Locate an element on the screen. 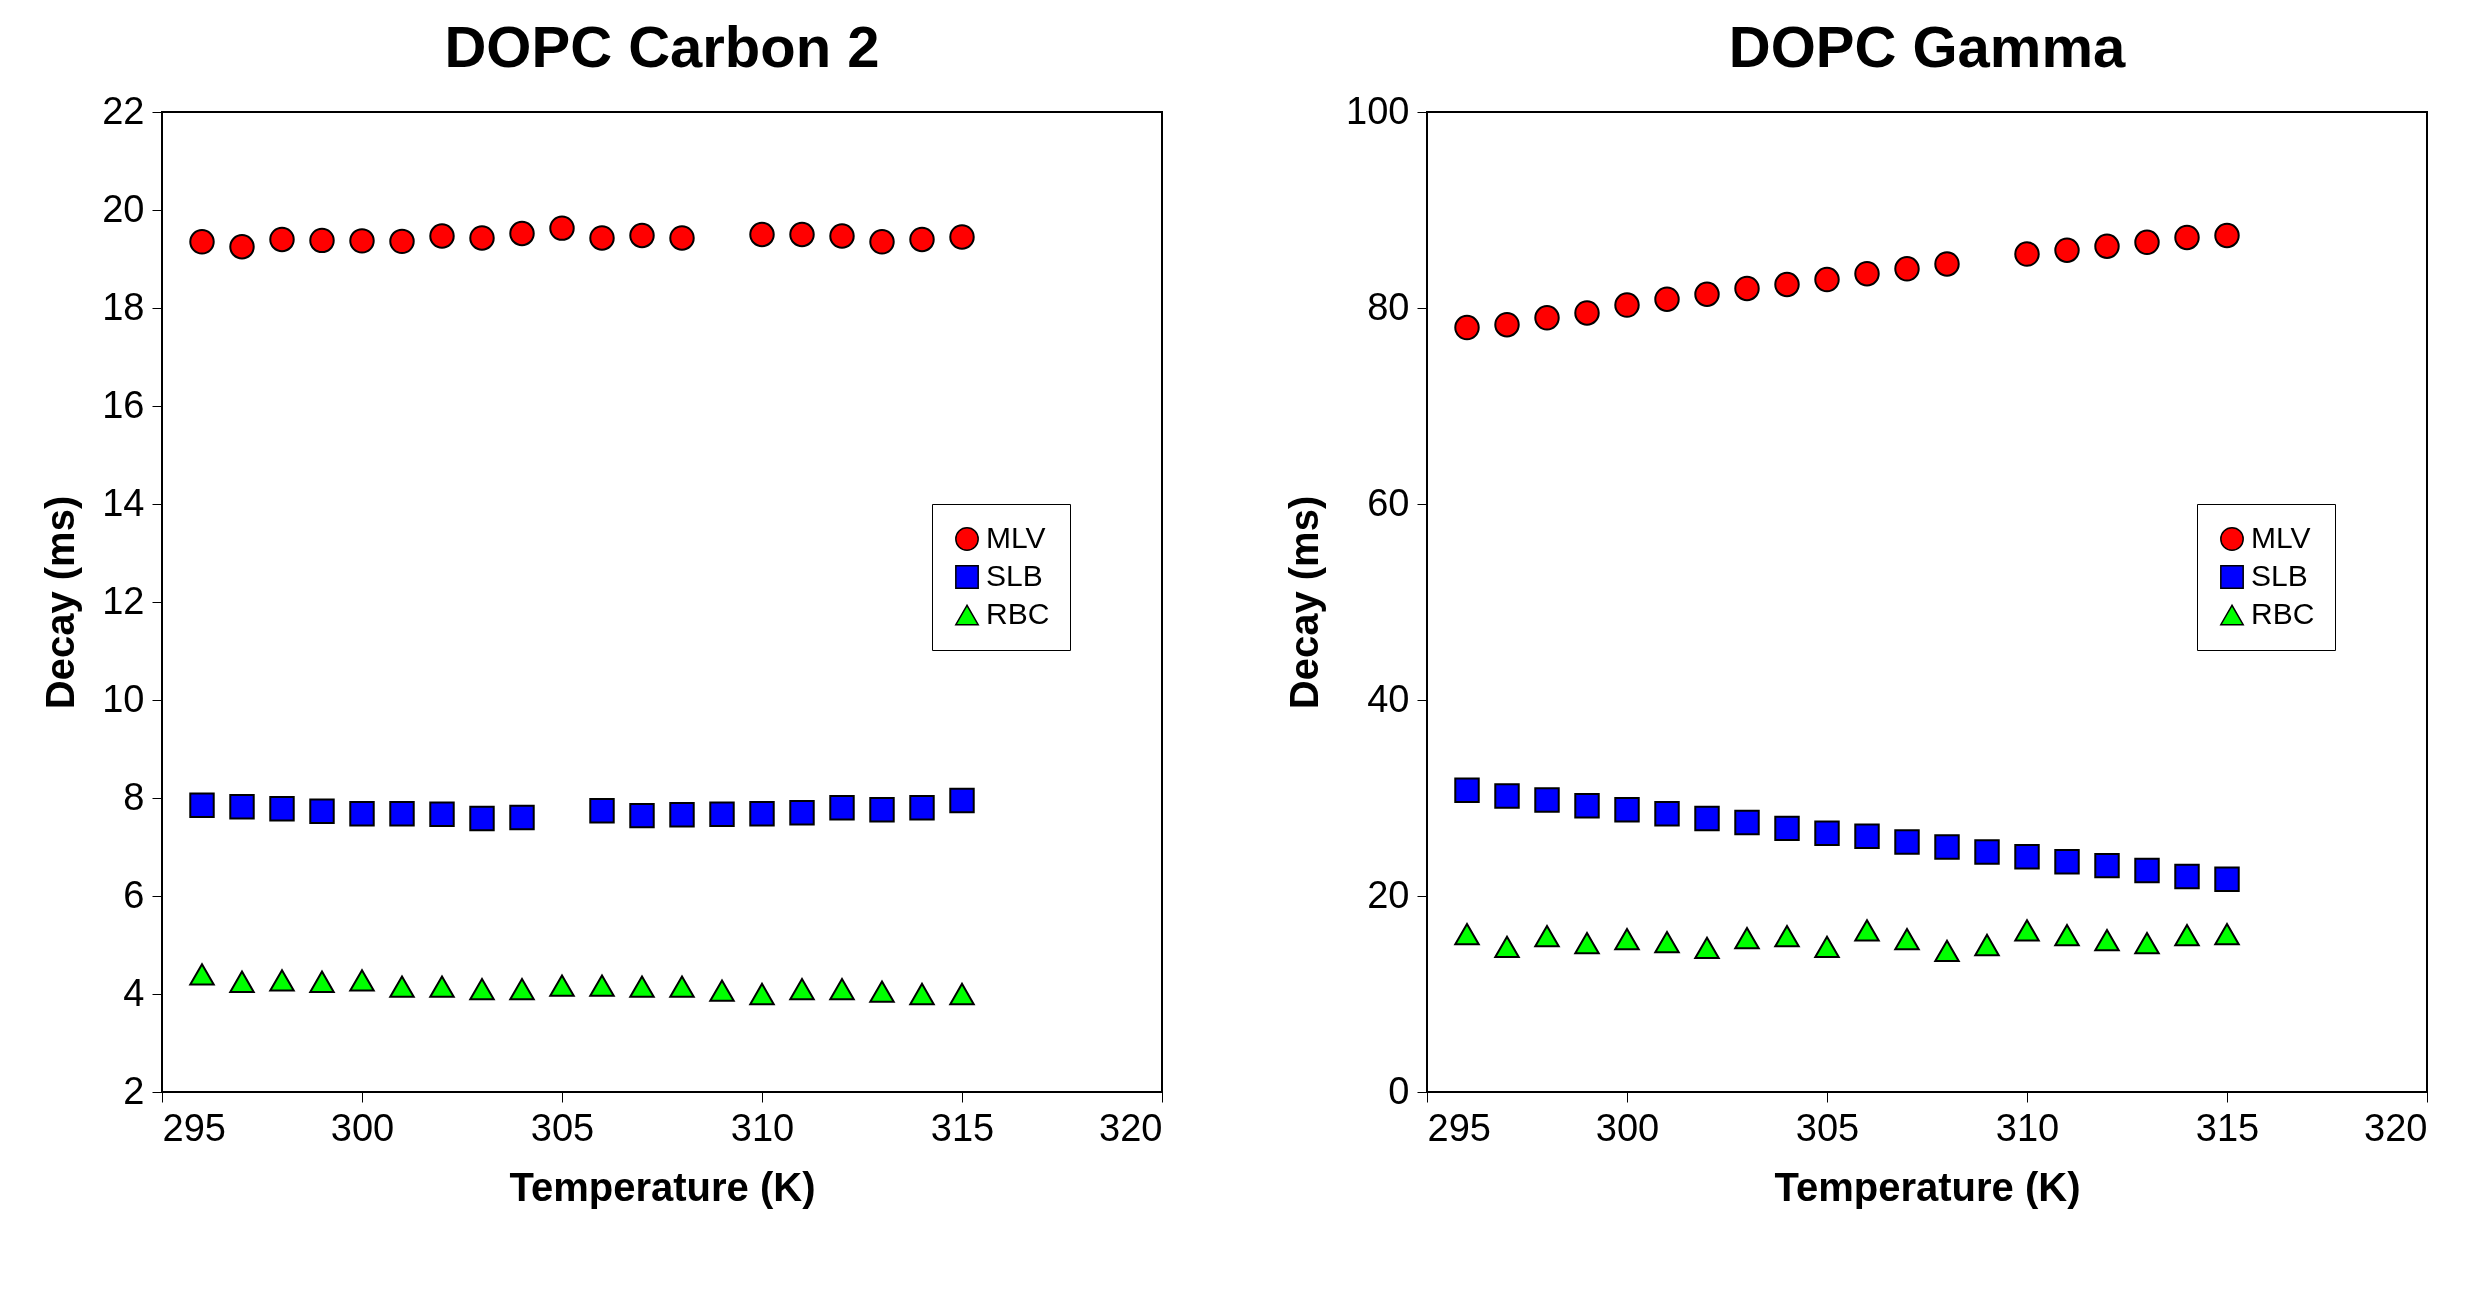 Image resolution: width=2486 pixels, height=1307 pixels. y-tick-label: 6 is located at coordinates (134, 894).